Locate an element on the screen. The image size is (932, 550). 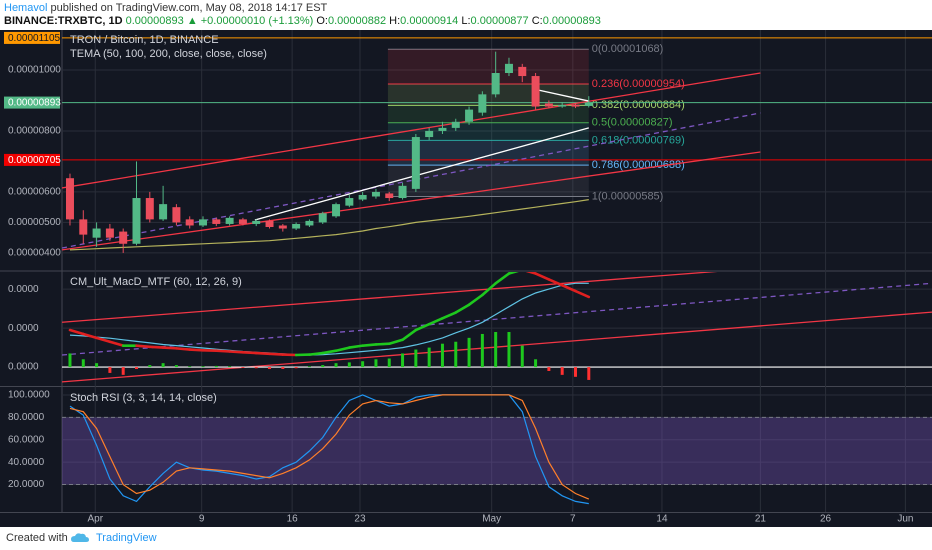
y-tick-label: 0.00000500 is located at coordinates (34, 222).